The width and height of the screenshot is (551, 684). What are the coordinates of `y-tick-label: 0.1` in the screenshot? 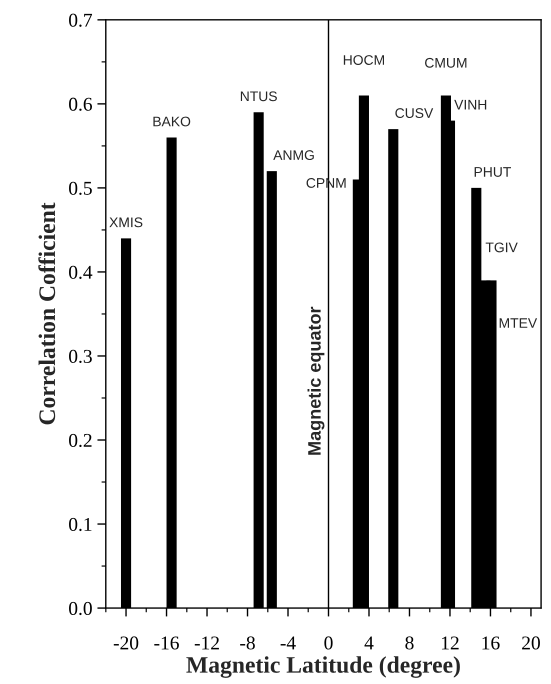 It's located at (80, 525).